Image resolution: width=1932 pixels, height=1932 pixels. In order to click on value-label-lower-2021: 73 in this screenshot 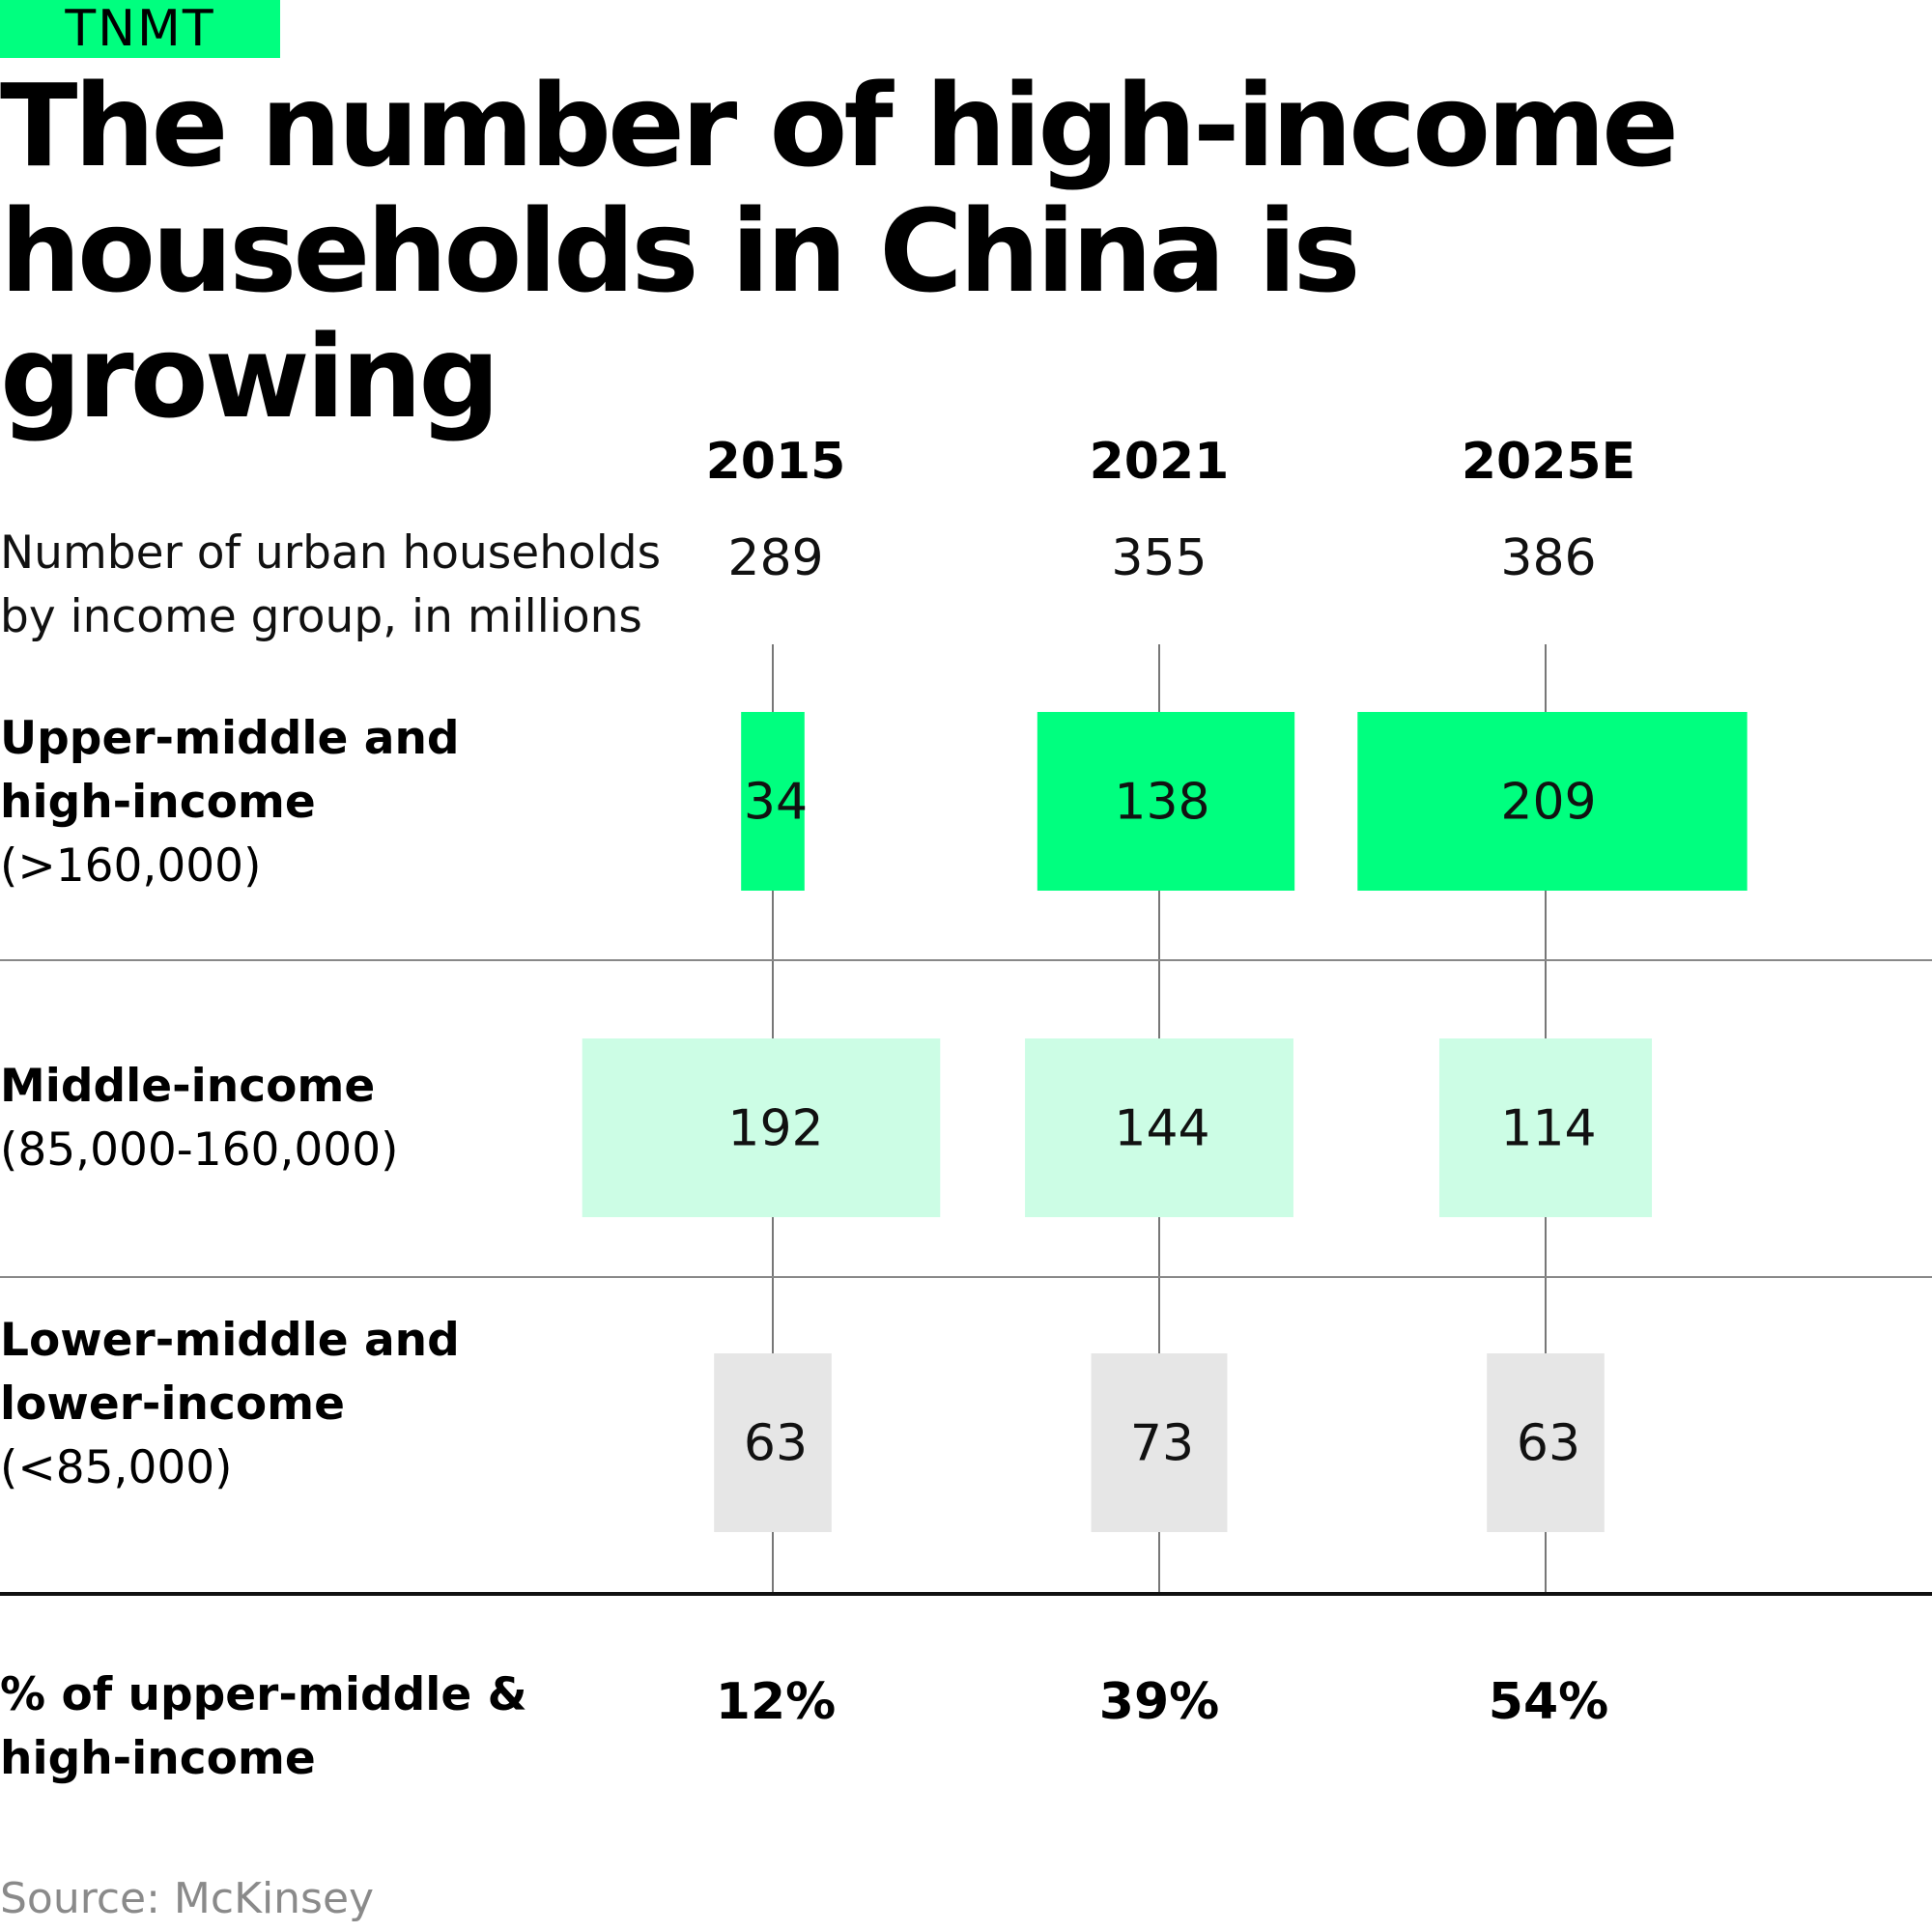, I will do `click(1162, 1444)`.